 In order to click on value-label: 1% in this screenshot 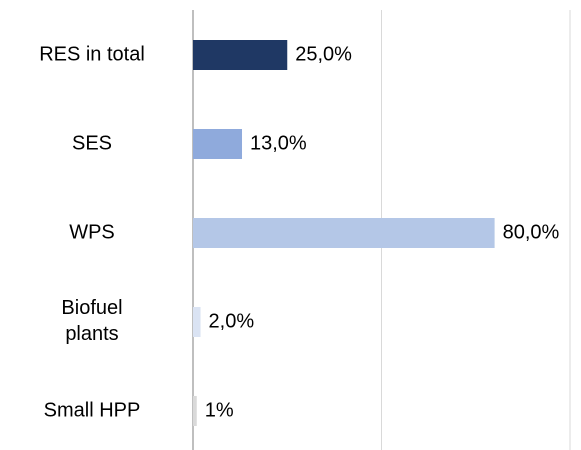, I will do `click(219, 410)`.